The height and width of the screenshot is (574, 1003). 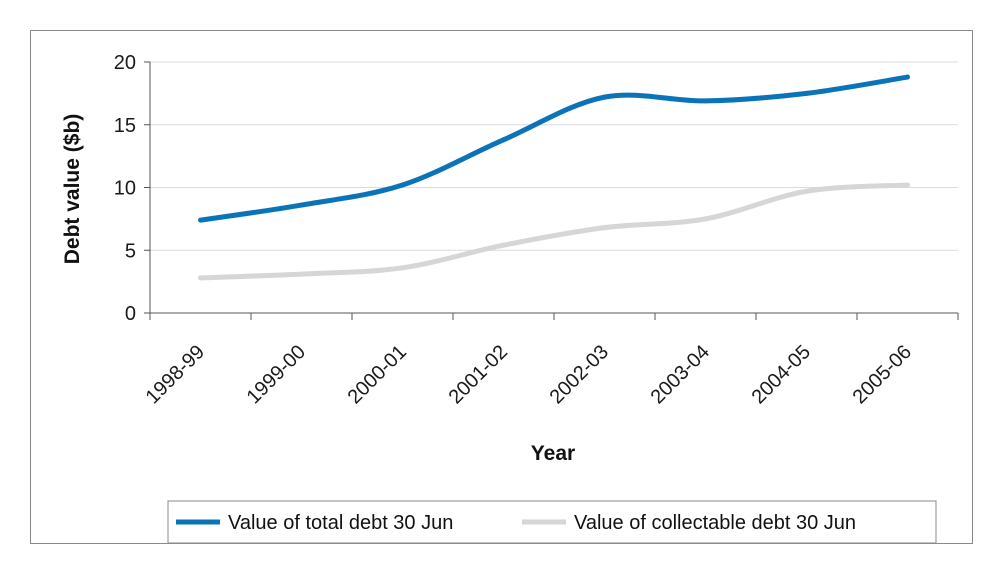 What do you see at coordinates (478, 374) in the screenshot?
I see `x-tick-label: 2001-02` at bounding box center [478, 374].